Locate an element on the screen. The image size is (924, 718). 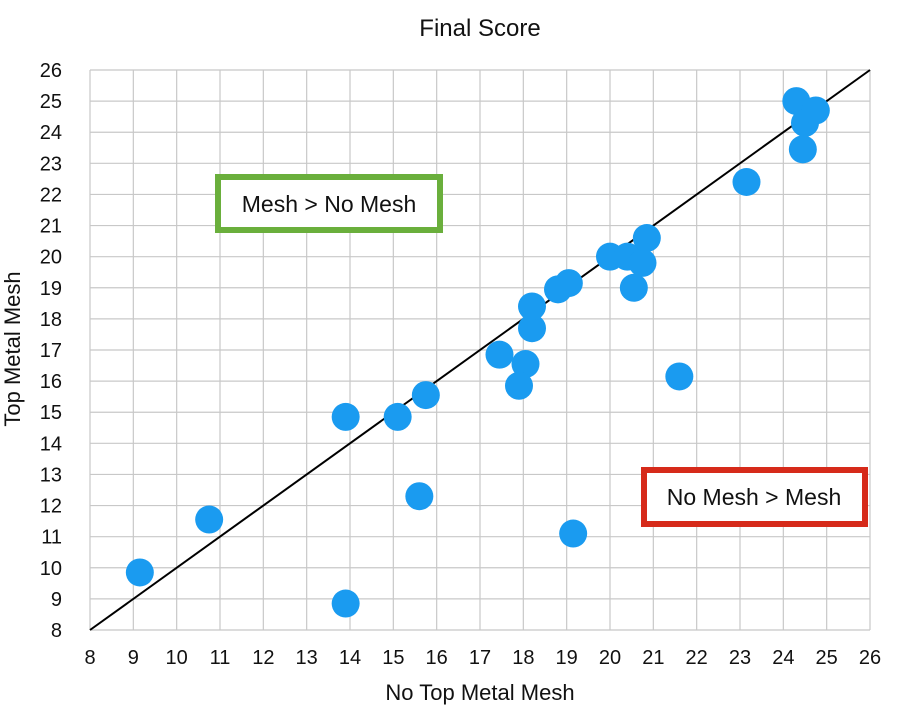
annotation-nomesh-better: No Mesh > Mesh is located at coordinates (754, 497).